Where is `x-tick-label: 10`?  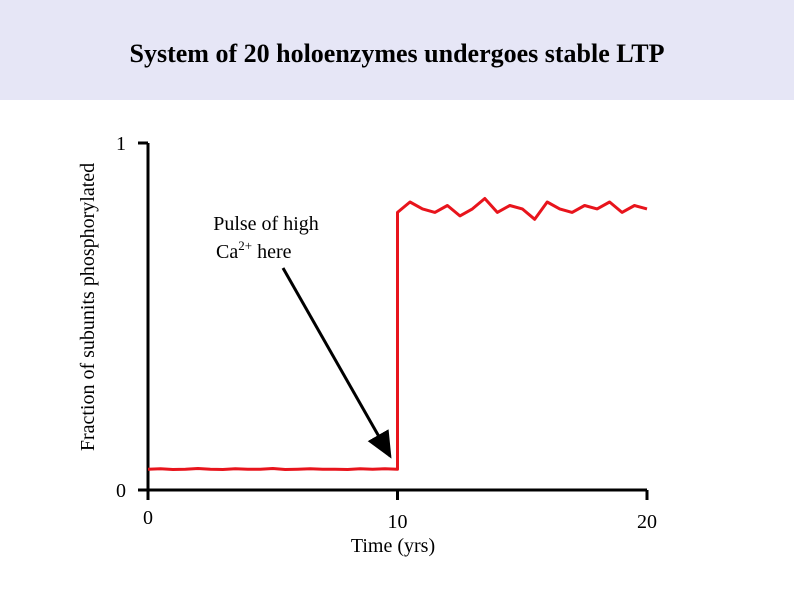
x-tick-label: 10 is located at coordinates (398, 522).